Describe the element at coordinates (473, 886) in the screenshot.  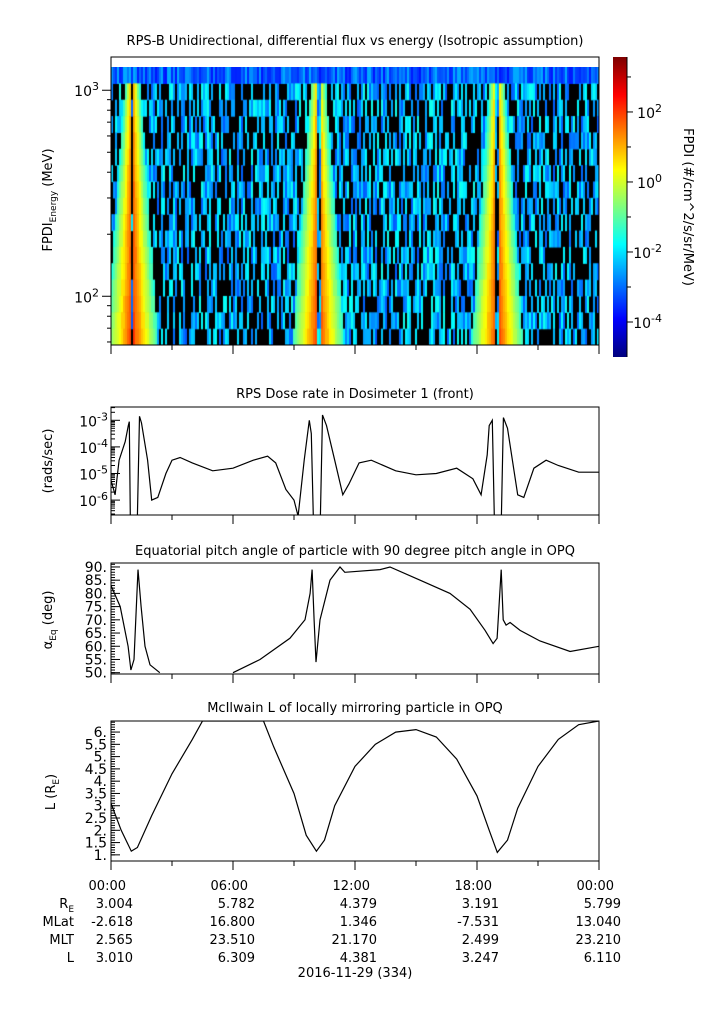
I see `x-tick-label: 18:00` at that location.